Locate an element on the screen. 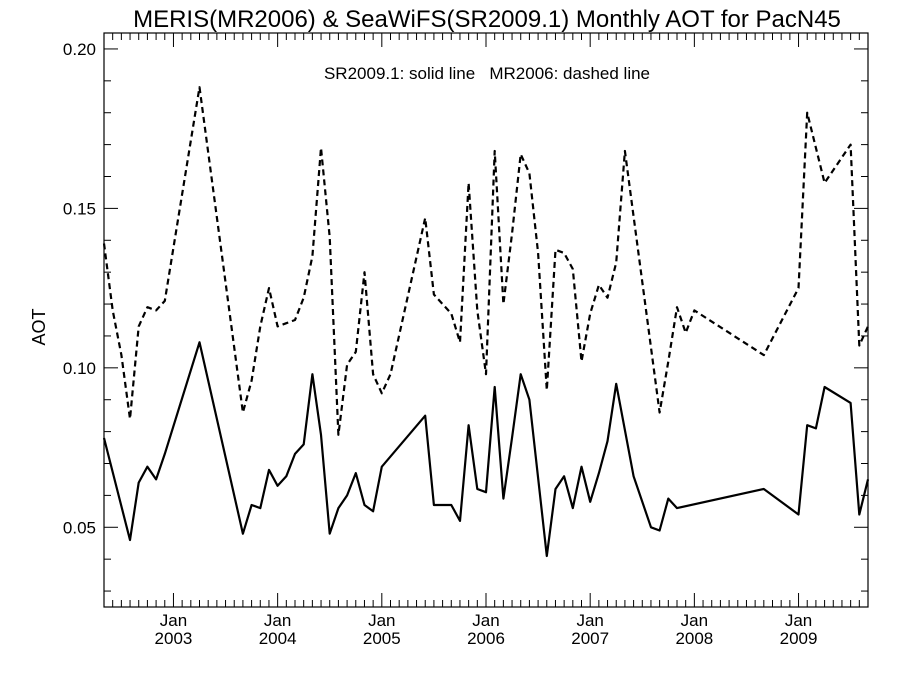 The image size is (900, 675). x-tick-label-year: 2005 is located at coordinates (382, 638).